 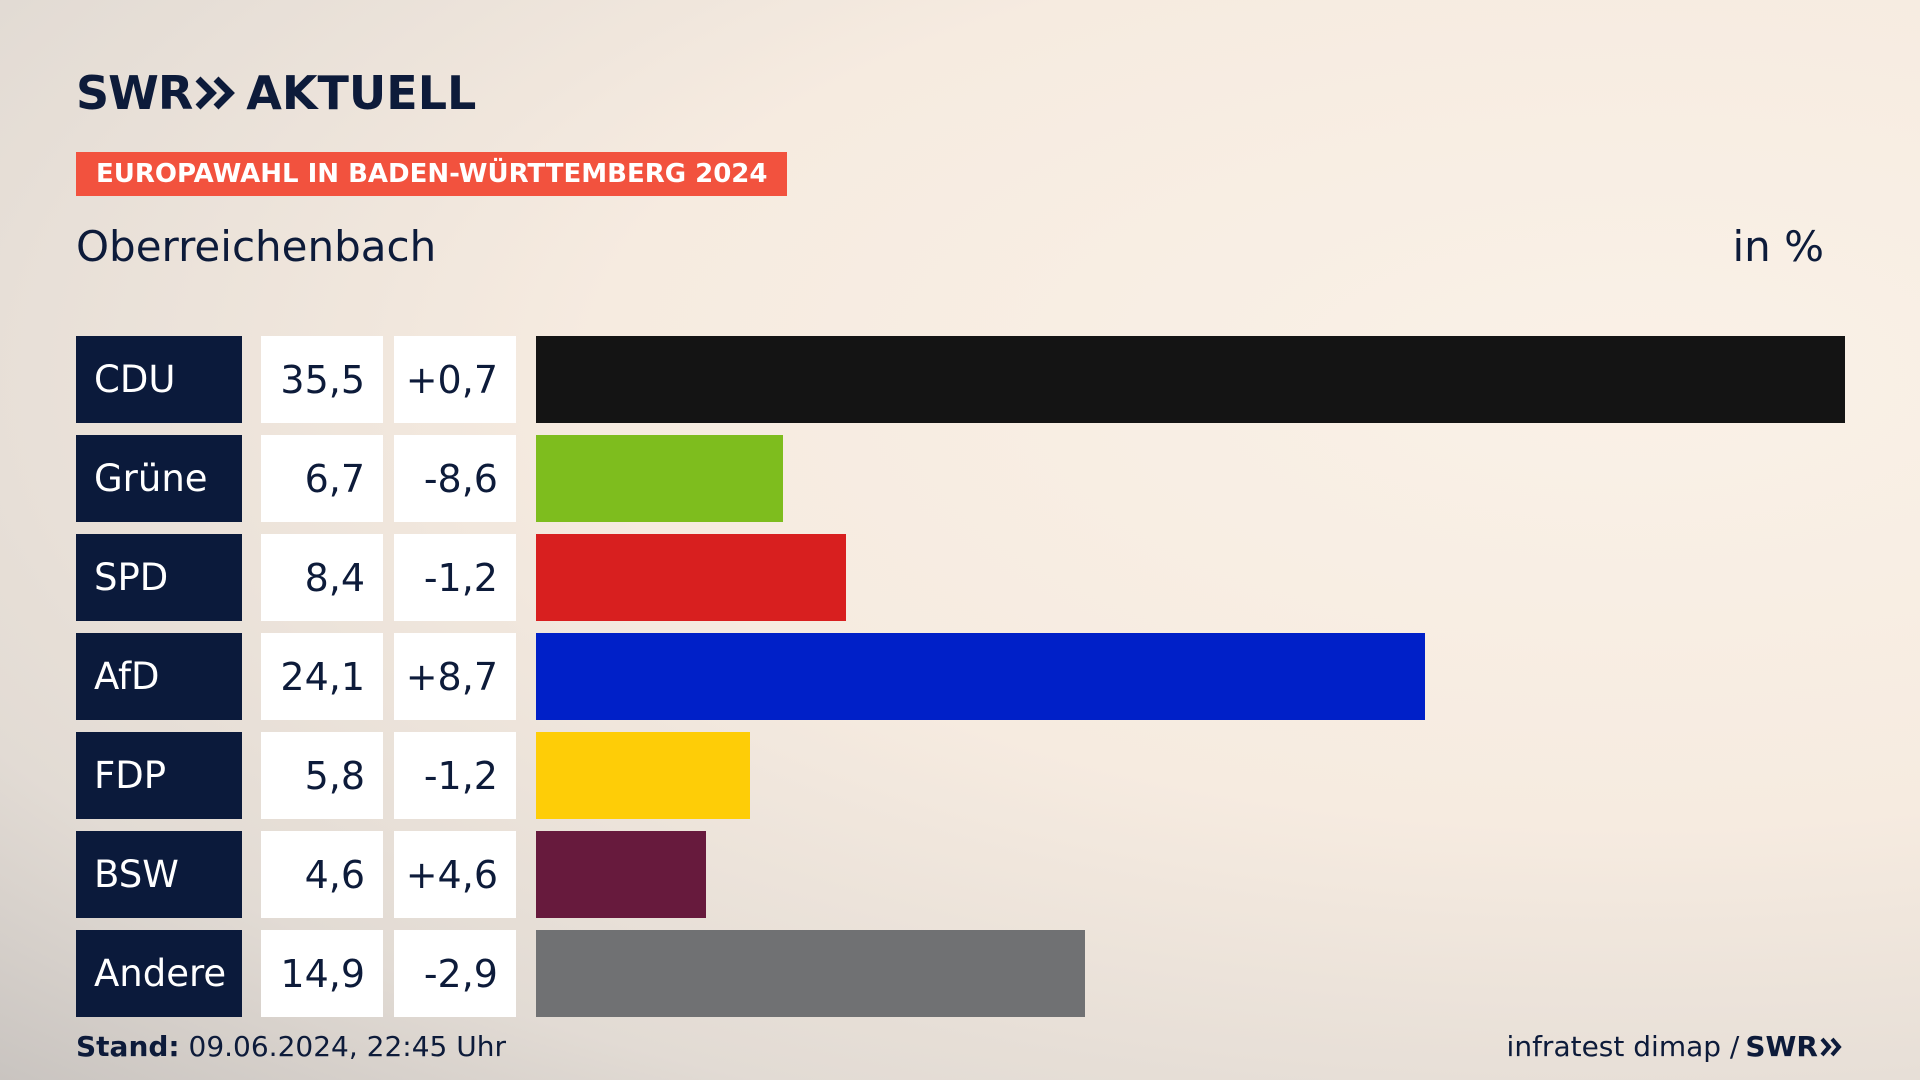 I want to click on vote-share-label: 6,7, so click(x=322, y=478).